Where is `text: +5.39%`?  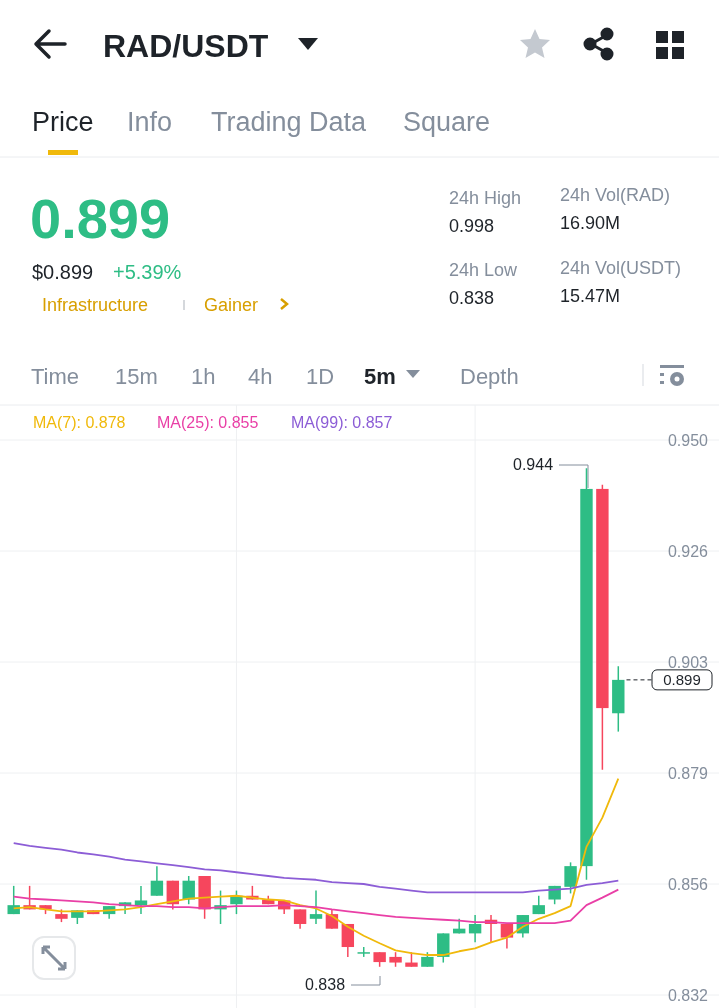 text: +5.39% is located at coordinates (147, 272).